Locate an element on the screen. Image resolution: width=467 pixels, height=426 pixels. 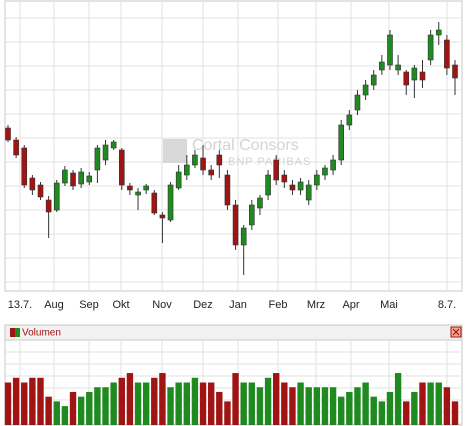
volume-label: Volumen is located at coordinates (41, 333).